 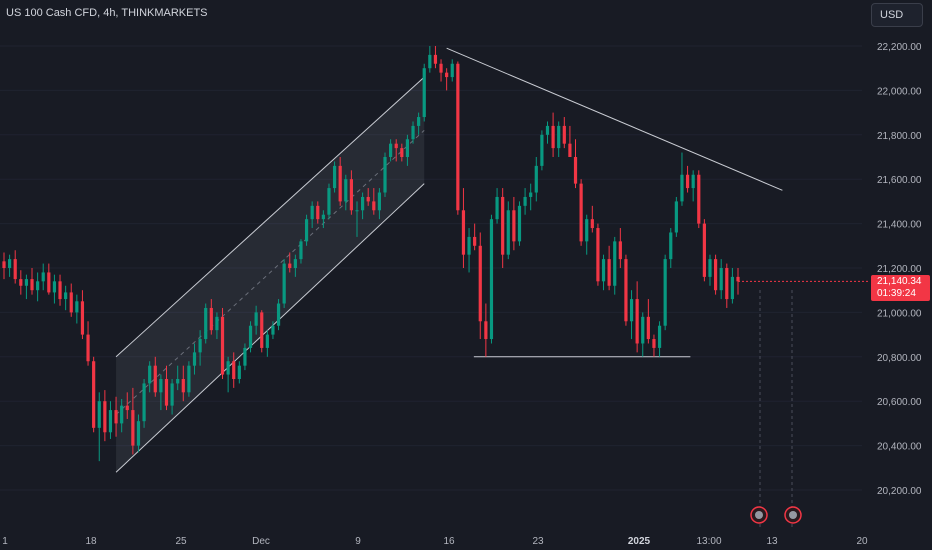 What do you see at coordinates (899, 447) in the screenshot?
I see `y-tick-label: 20,400.00` at bounding box center [899, 447].